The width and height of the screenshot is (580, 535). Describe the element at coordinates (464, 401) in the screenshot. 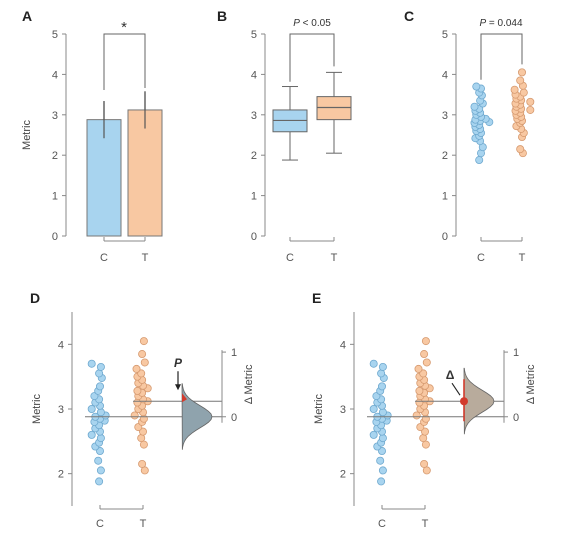

I see `delta-point` at that location.